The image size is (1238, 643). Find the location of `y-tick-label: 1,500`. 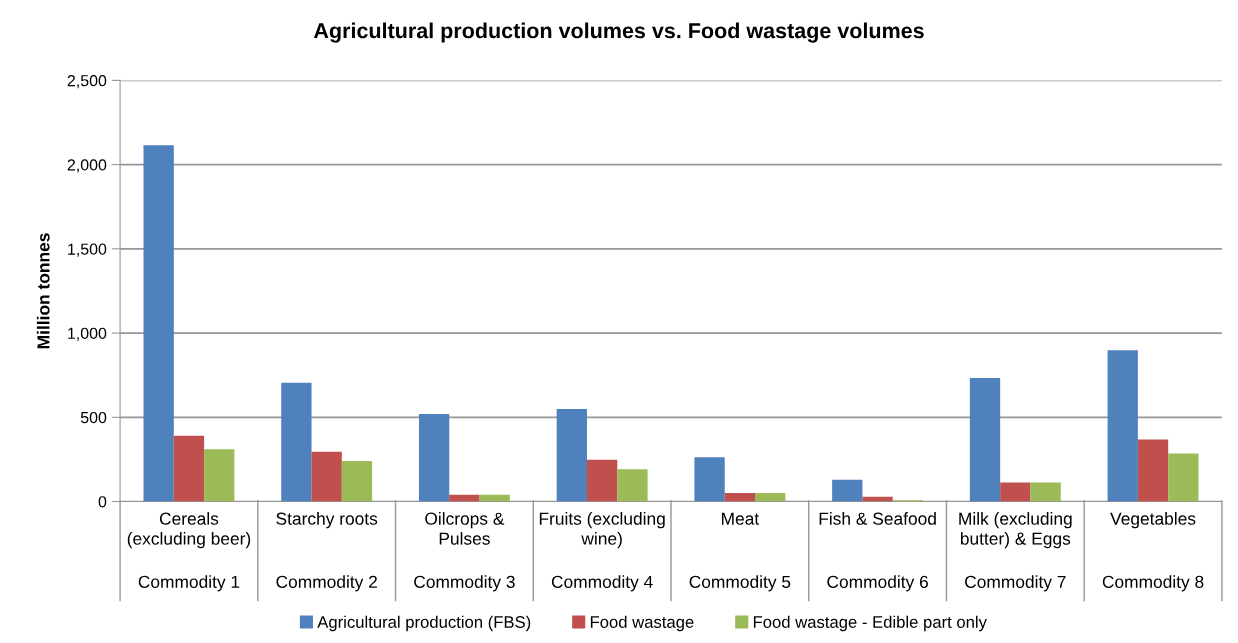

y-tick-label: 1,500 is located at coordinates (87, 250).